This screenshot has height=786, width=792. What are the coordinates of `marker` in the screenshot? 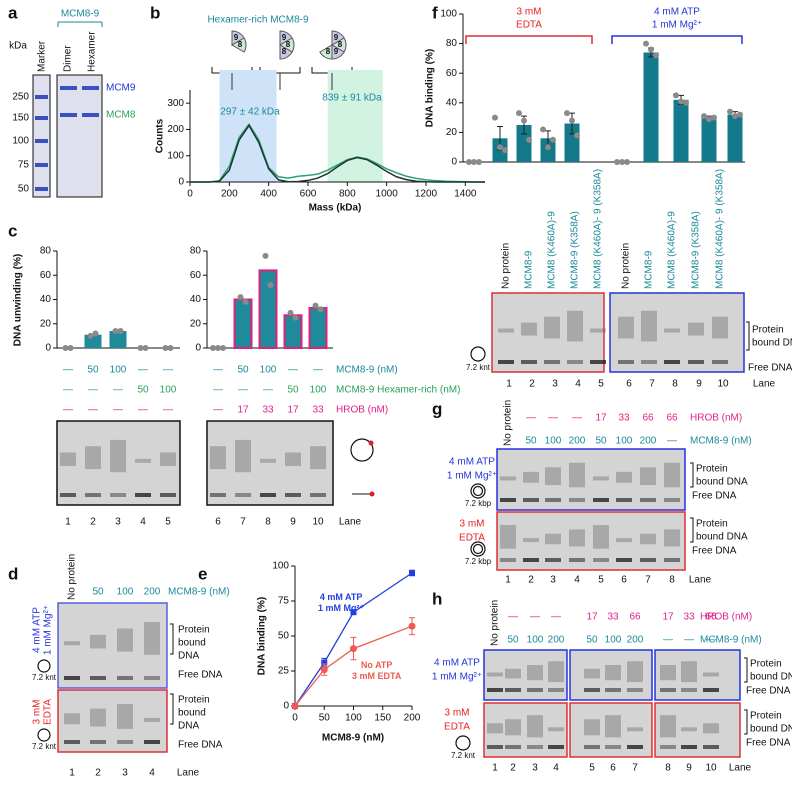 It's located at (353, 649).